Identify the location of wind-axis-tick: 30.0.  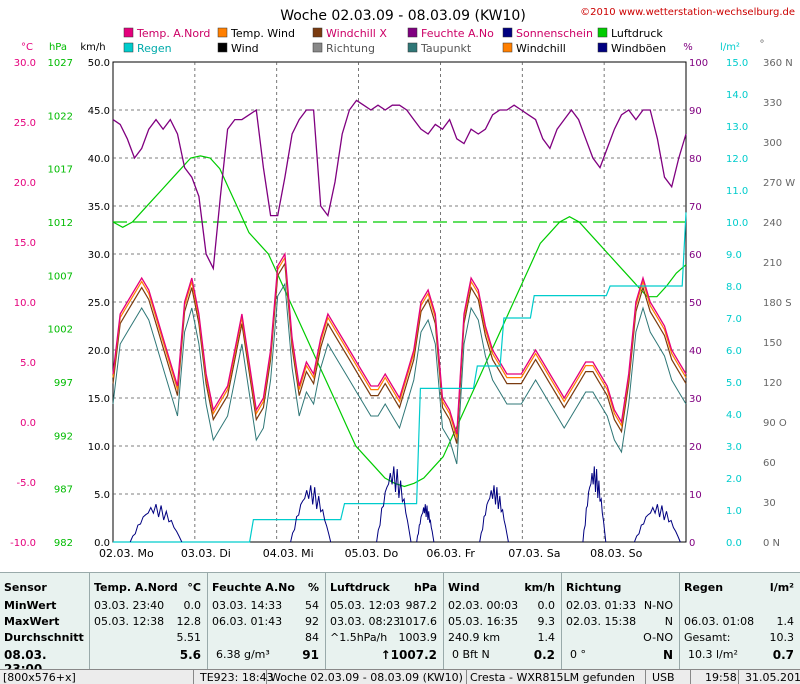
(99, 255).